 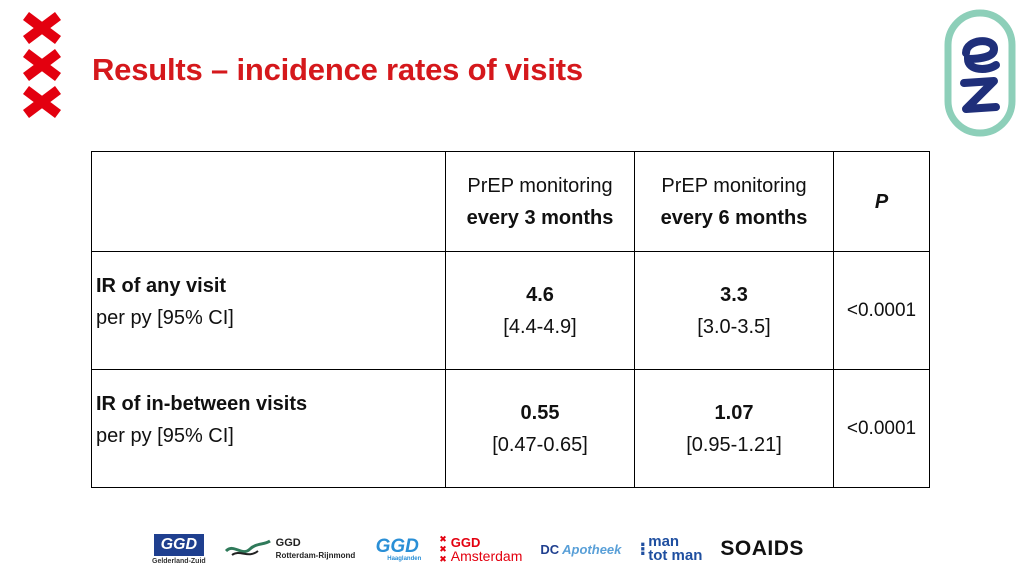 What do you see at coordinates (734, 201) in the screenshot?
I see `header-6-months: PrEP monitoring every 6 months` at bounding box center [734, 201].